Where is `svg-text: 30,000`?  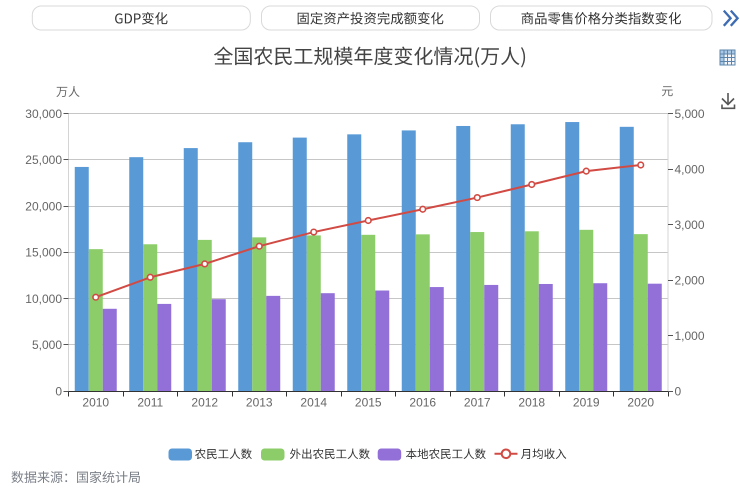 svg-text: 30,000 is located at coordinates (43, 114).